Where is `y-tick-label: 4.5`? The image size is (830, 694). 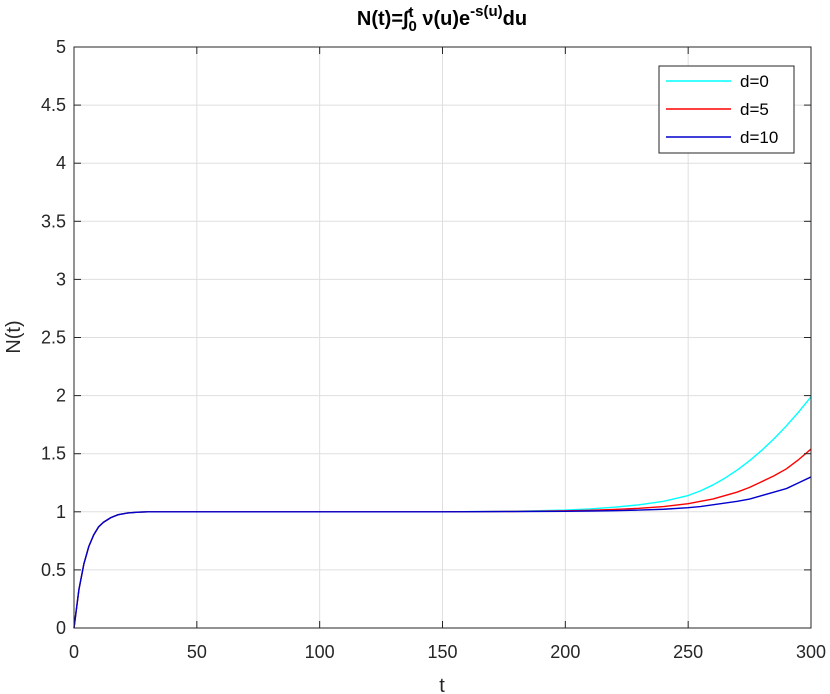 y-tick-label: 4.5 is located at coordinates (53, 105).